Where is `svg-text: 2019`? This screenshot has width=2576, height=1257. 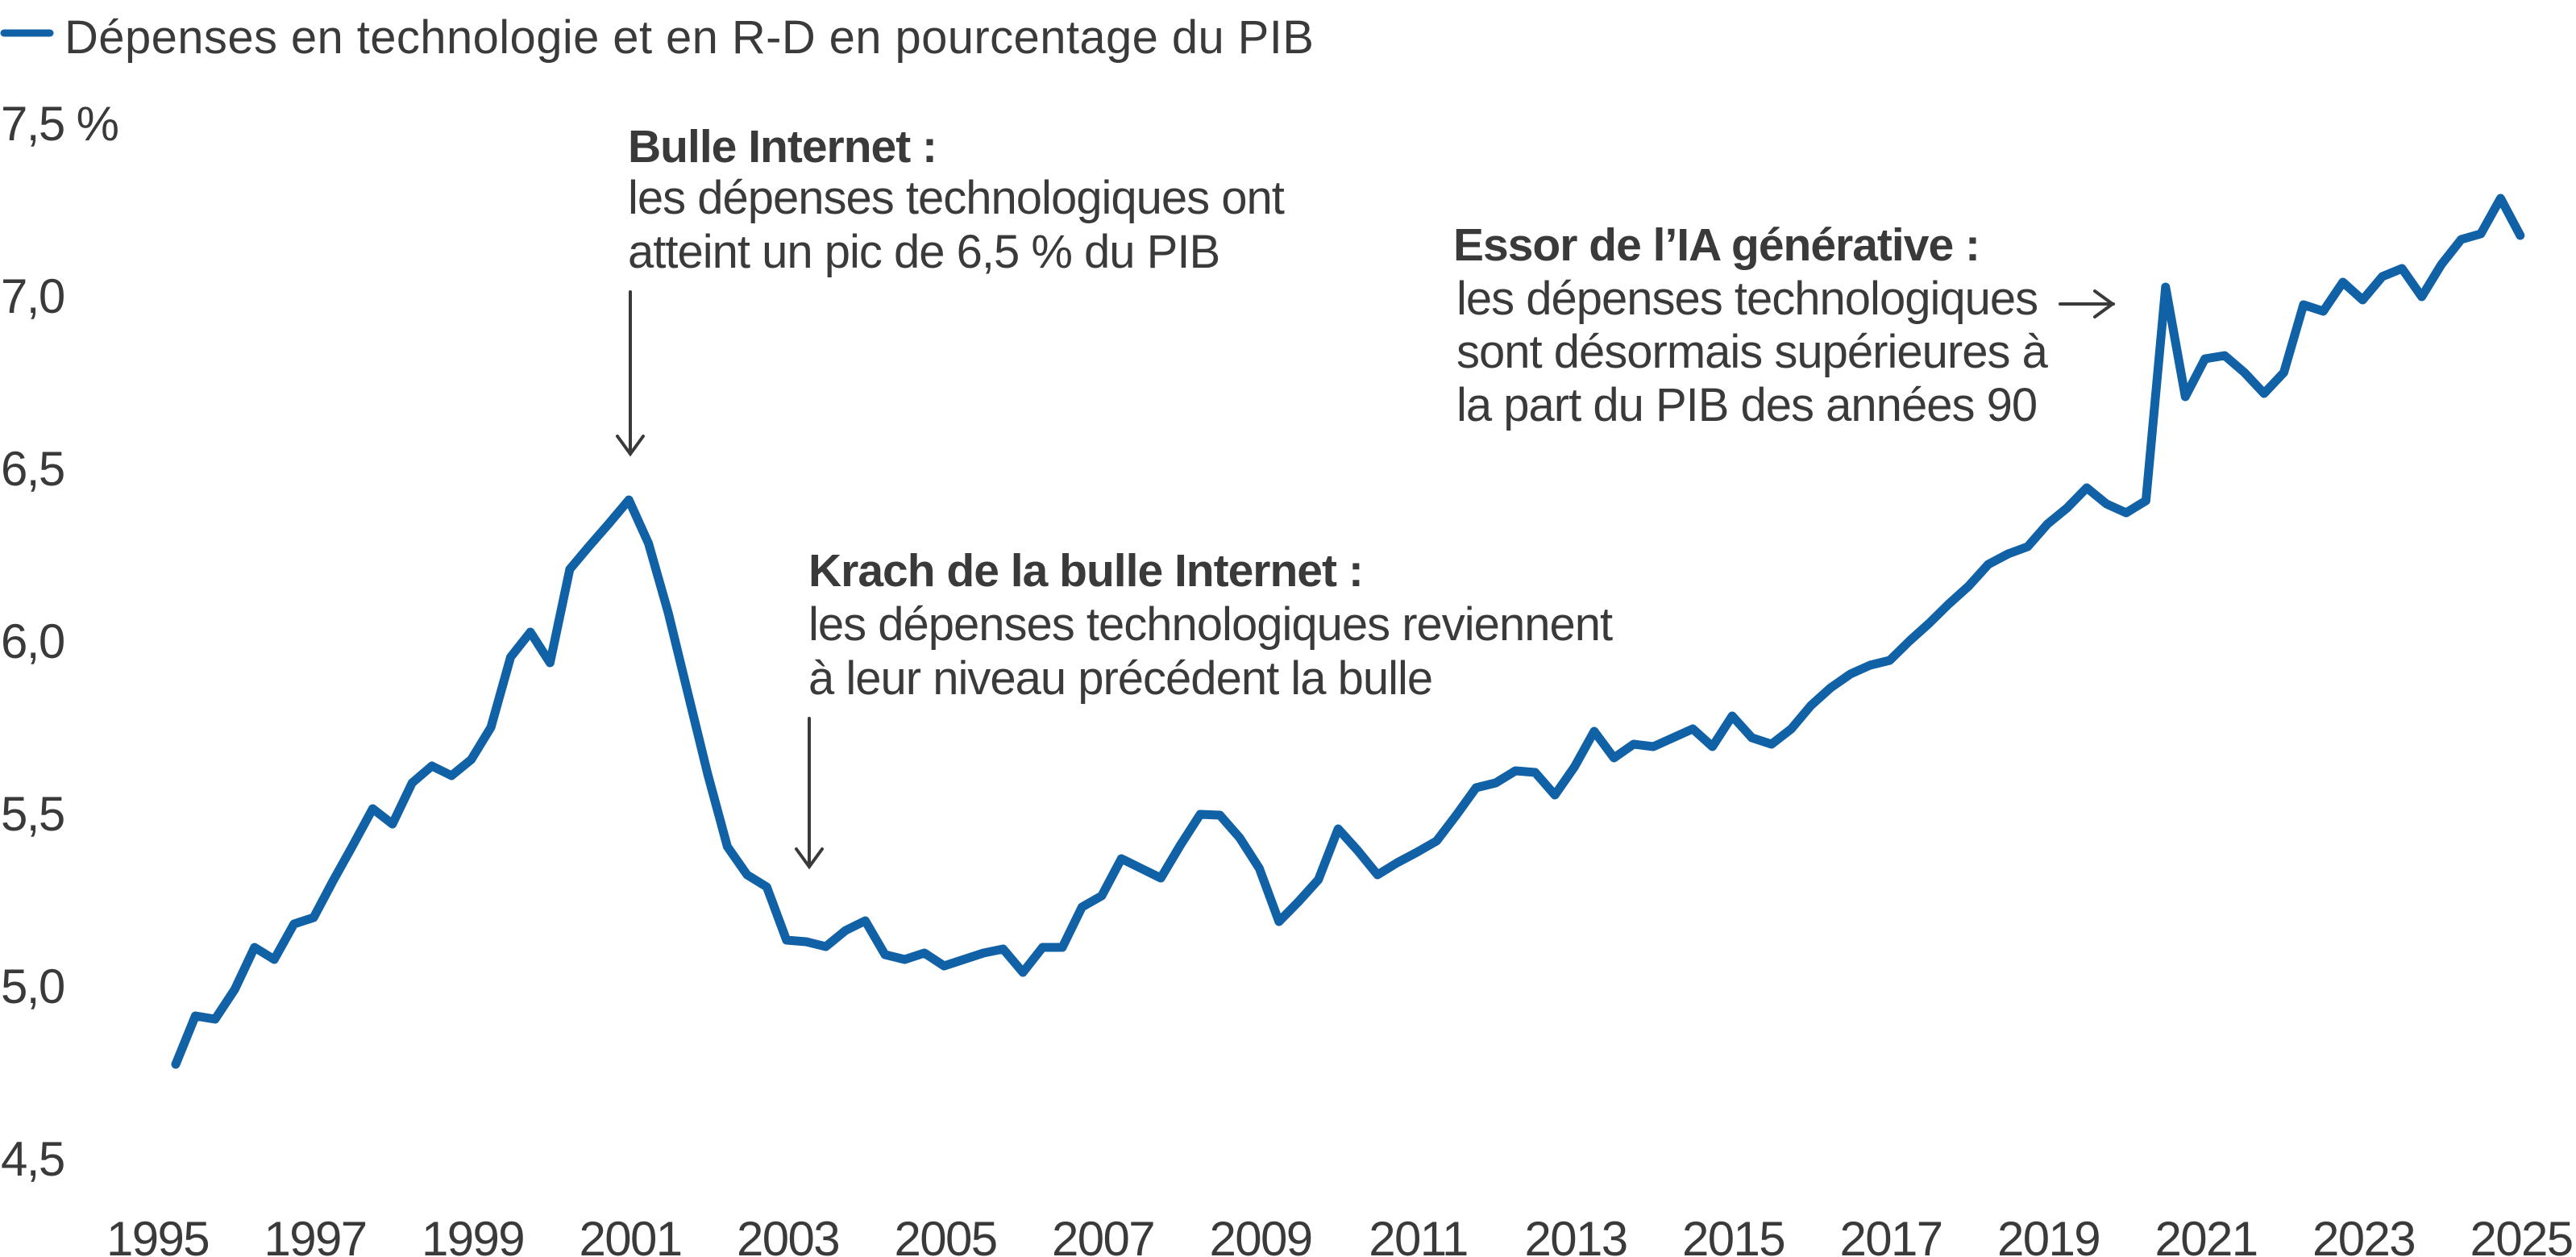
svg-text: 2019 is located at coordinates (2048, 1234).